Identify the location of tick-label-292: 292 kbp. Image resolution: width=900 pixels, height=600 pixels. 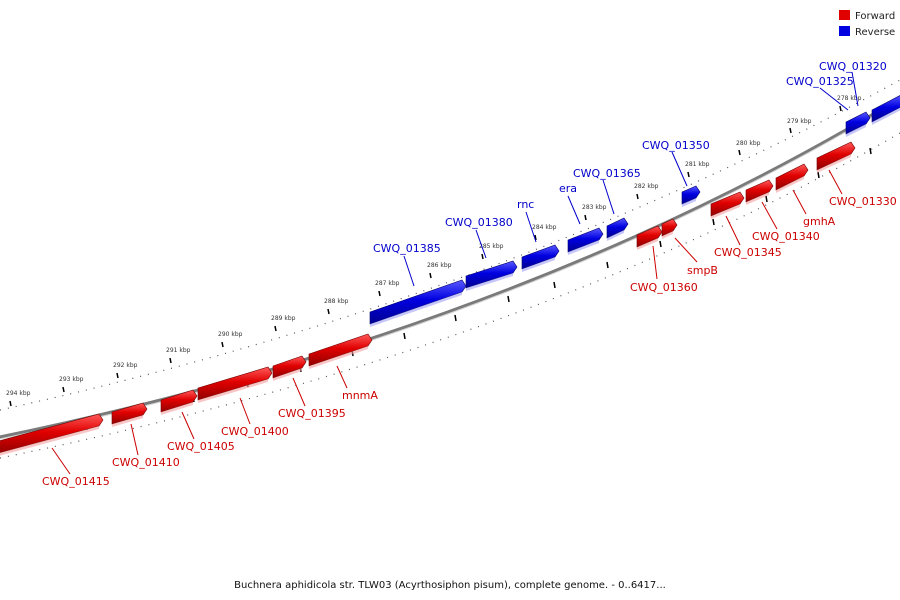
(125, 365).